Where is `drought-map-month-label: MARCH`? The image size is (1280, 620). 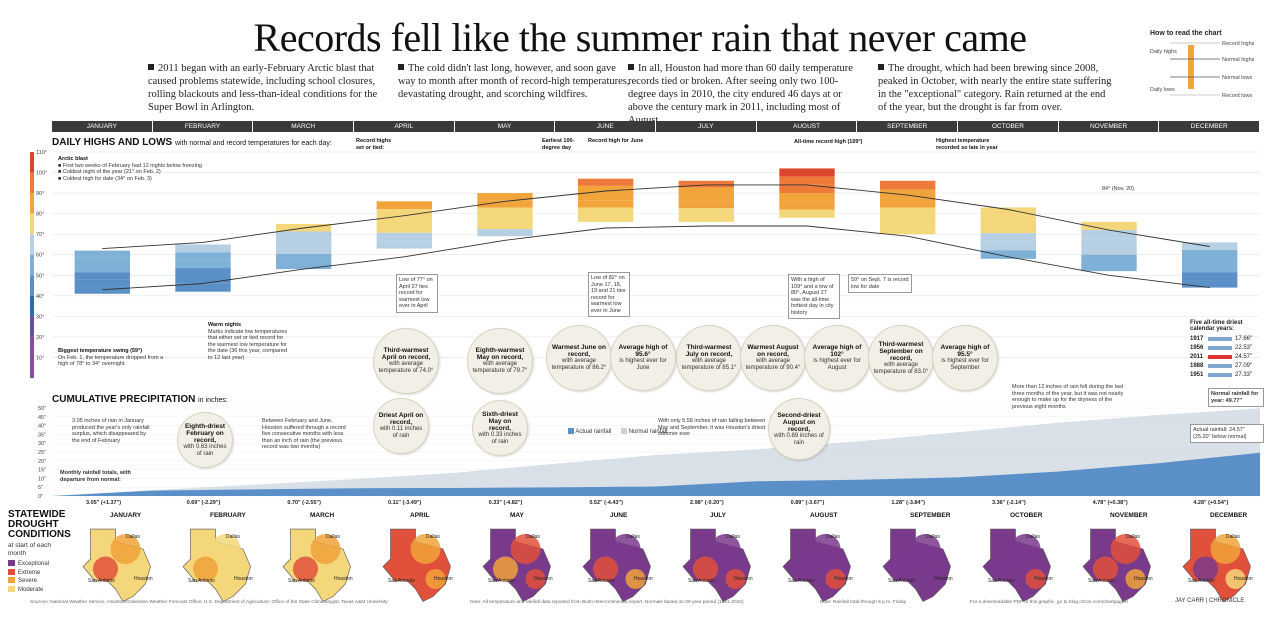 drought-map-month-label: MARCH is located at coordinates (322, 515).